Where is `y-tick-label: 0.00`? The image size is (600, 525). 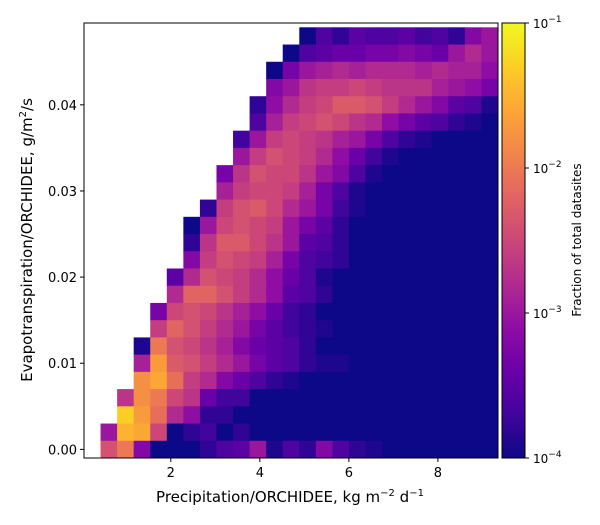
y-tick-label: 0.00 is located at coordinates (62, 450).